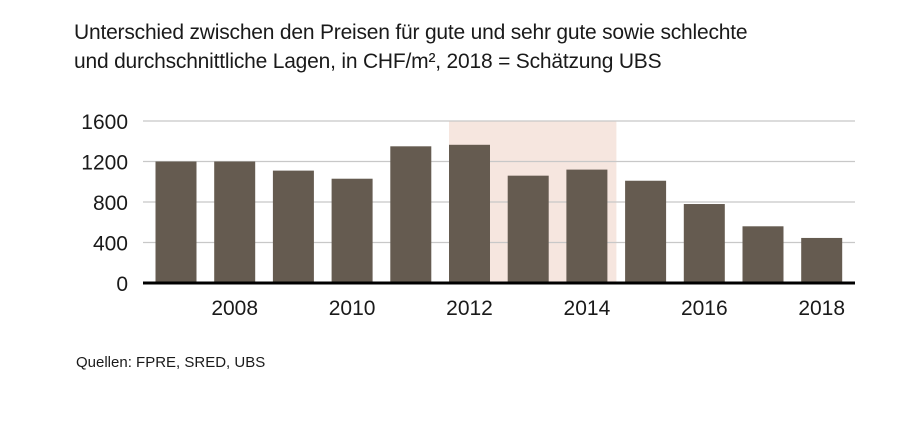  What do you see at coordinates (110, 203) in the screenshot?
I see `y-tick-label: 800` at bounding box center [110, 203].